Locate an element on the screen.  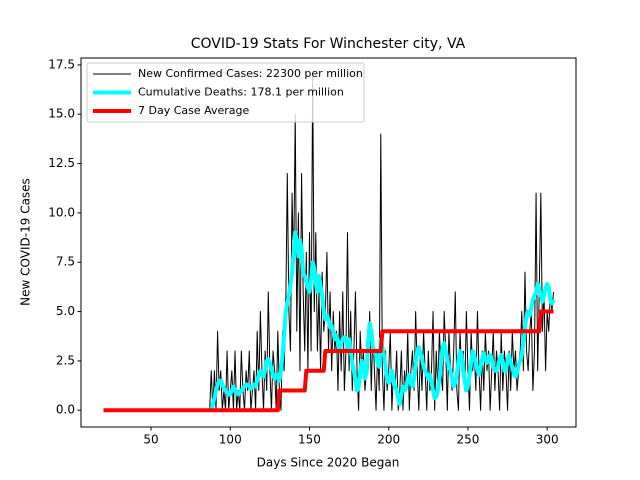
y-axis-label: New COVID-19 Cases is located at coordinates (26, 242).